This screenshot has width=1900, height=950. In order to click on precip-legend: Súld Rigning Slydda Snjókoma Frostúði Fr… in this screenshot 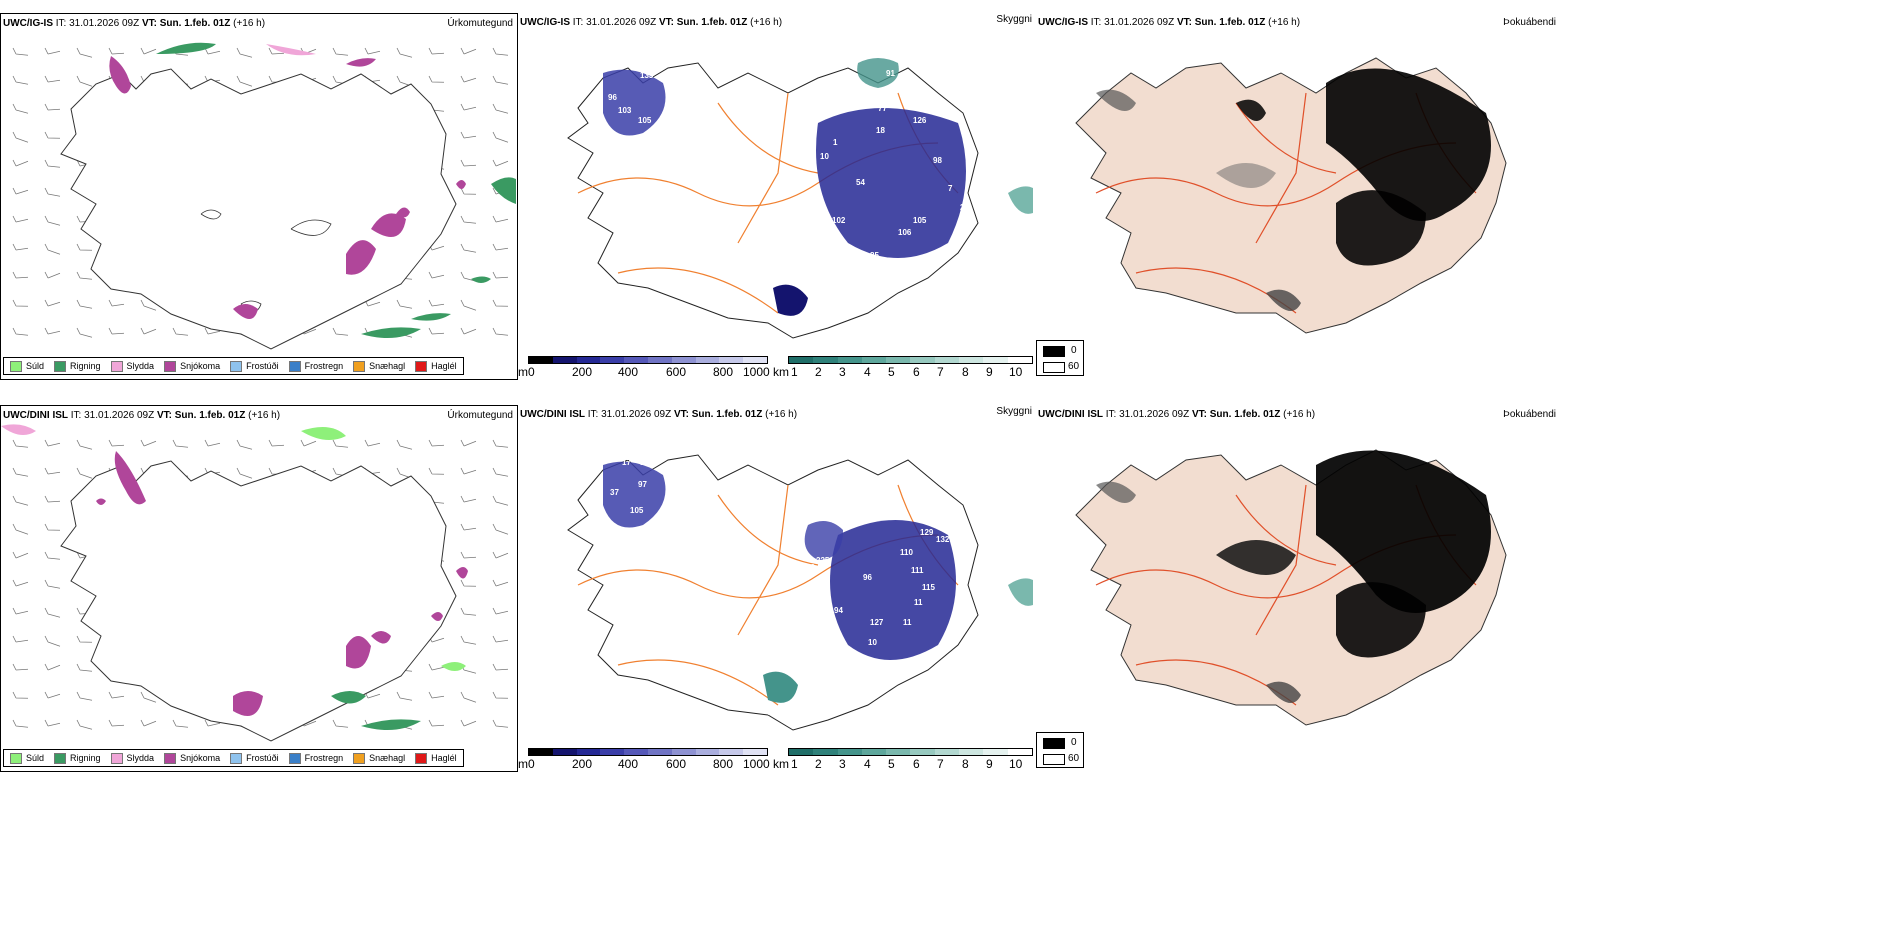, I will do `click(233, 758)`.